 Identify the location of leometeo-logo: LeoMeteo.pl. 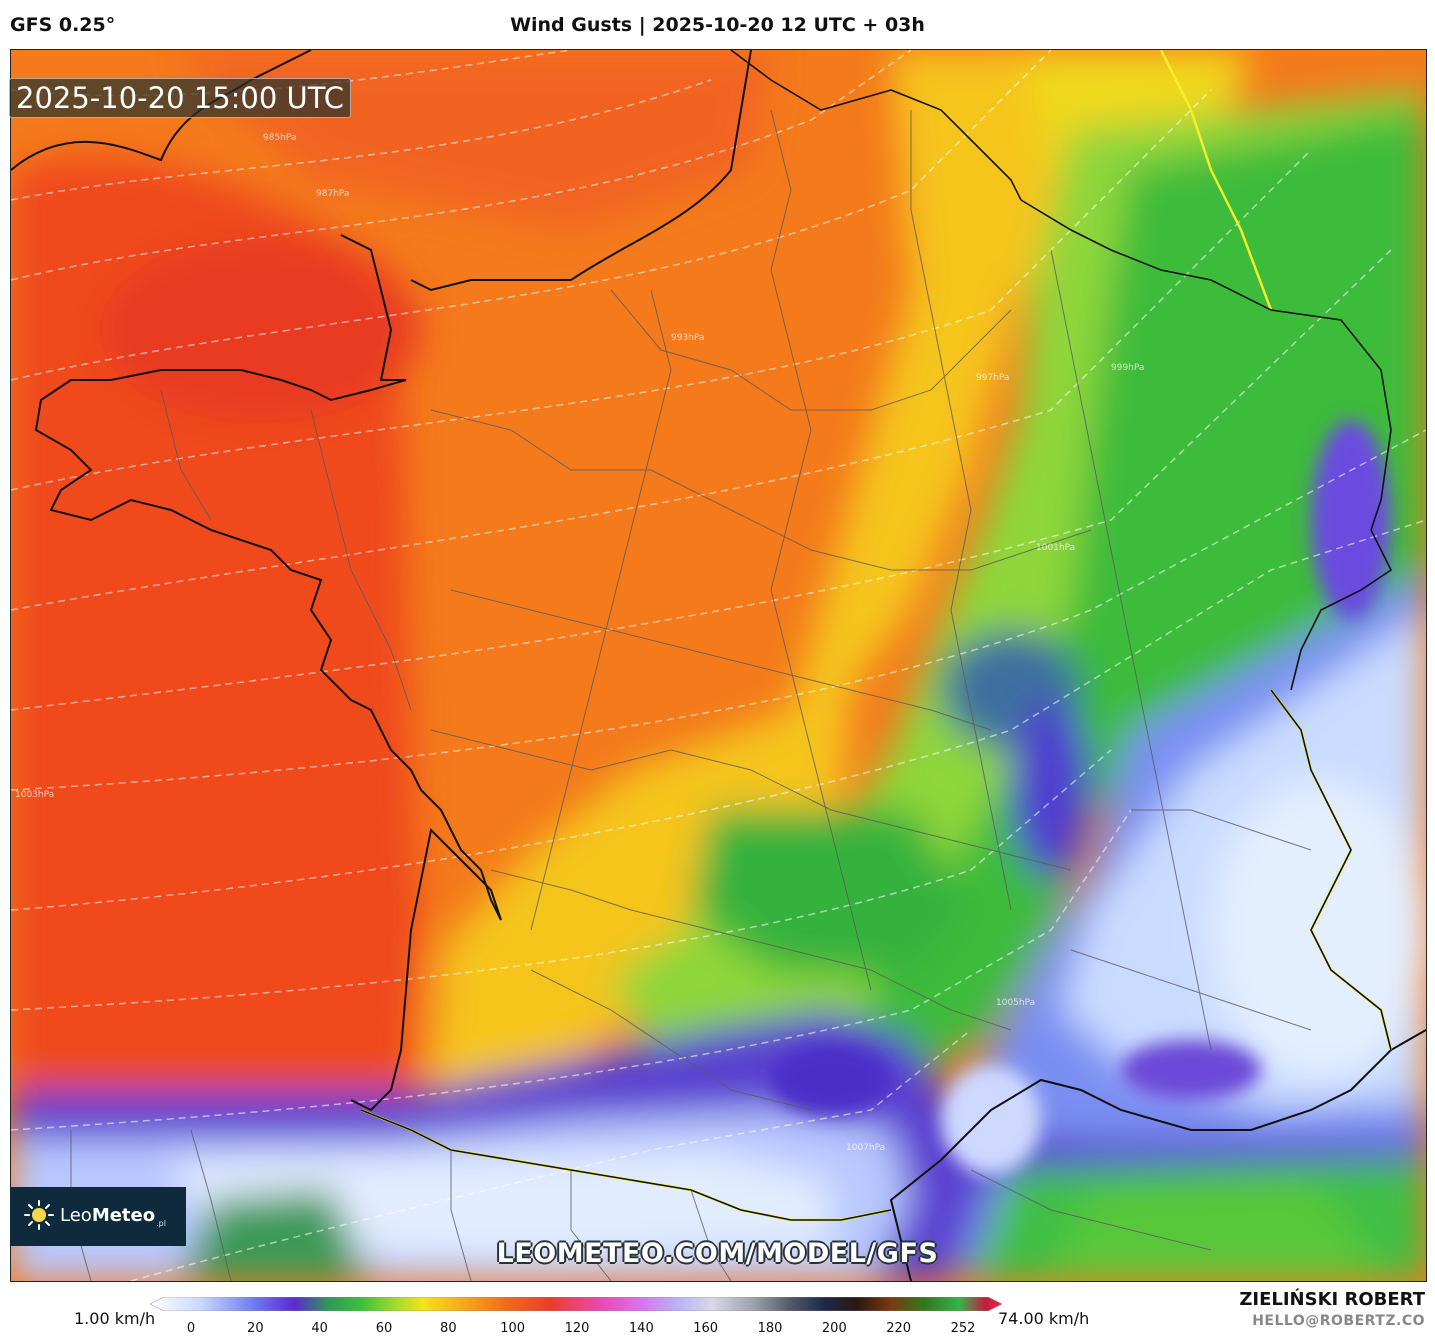
(98, 1216).